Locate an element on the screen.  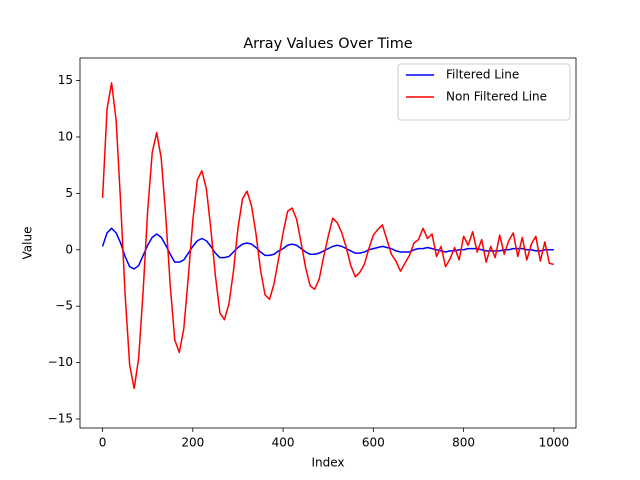
chart-title: Array Values Over Time is located at coordinates (327, 44).